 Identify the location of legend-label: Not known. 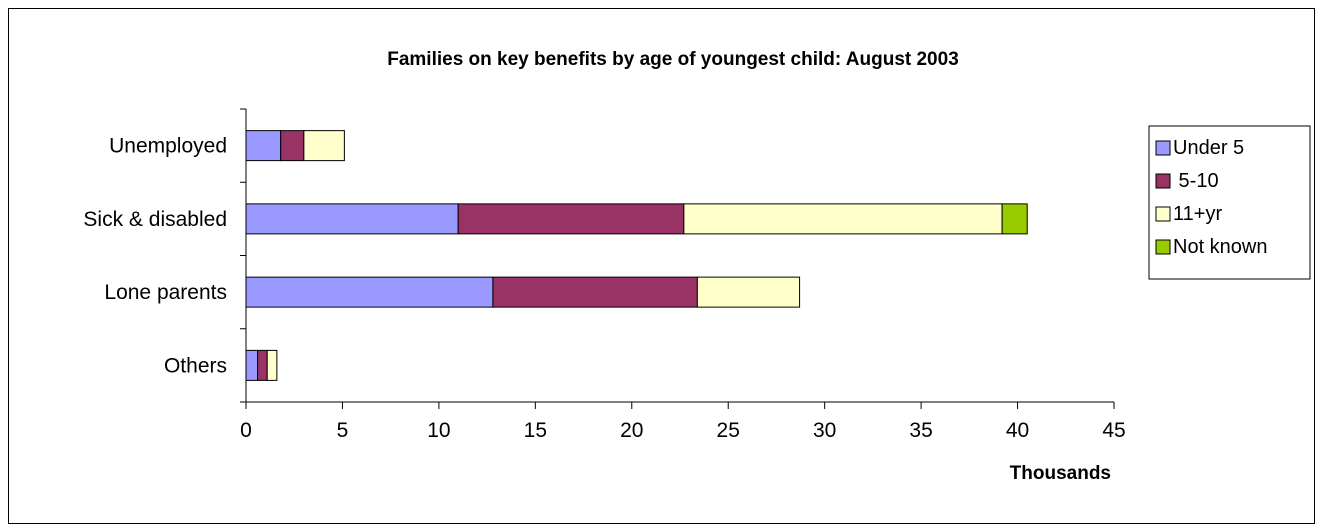
(1220, 247).